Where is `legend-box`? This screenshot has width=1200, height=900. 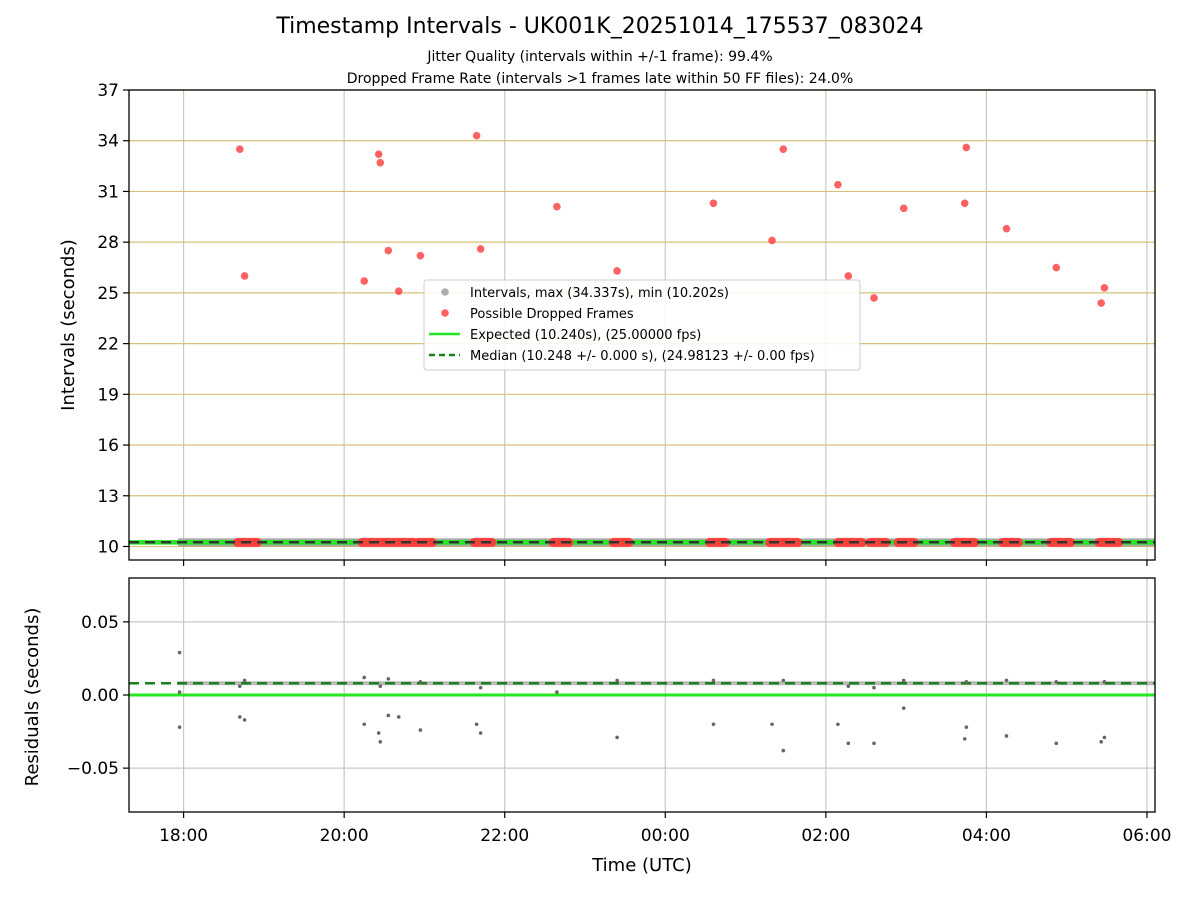
legend-box is located at coordinates (642, 325).